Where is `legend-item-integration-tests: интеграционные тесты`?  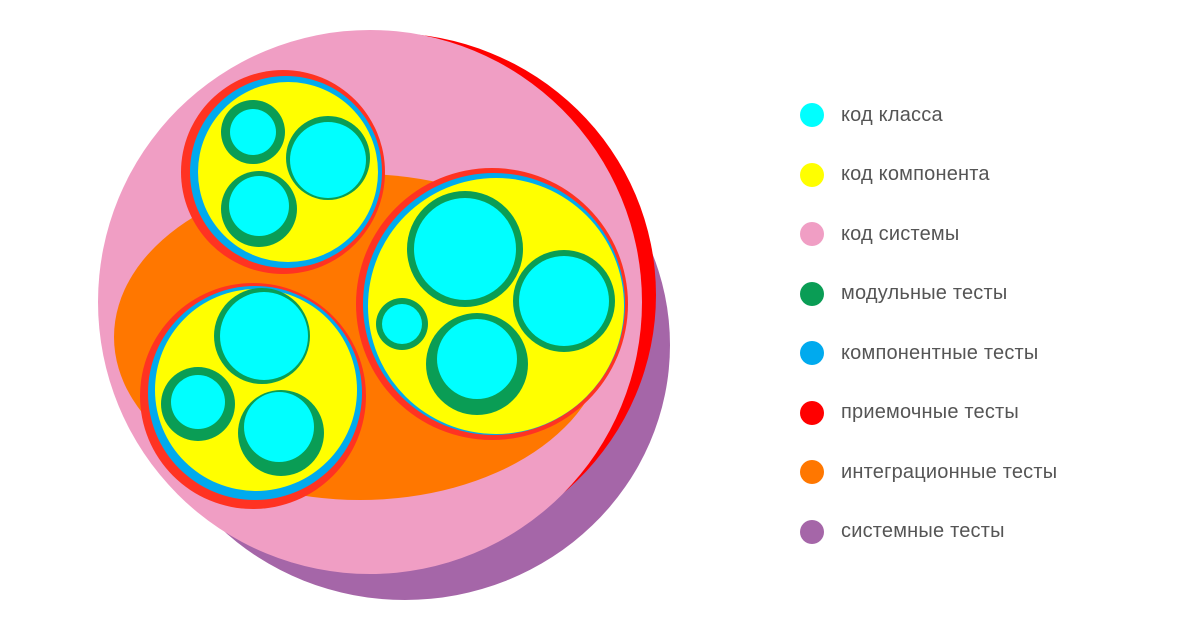 legend-item-integration-tests: интеграционные тесты is located at coordinates (928, 472).